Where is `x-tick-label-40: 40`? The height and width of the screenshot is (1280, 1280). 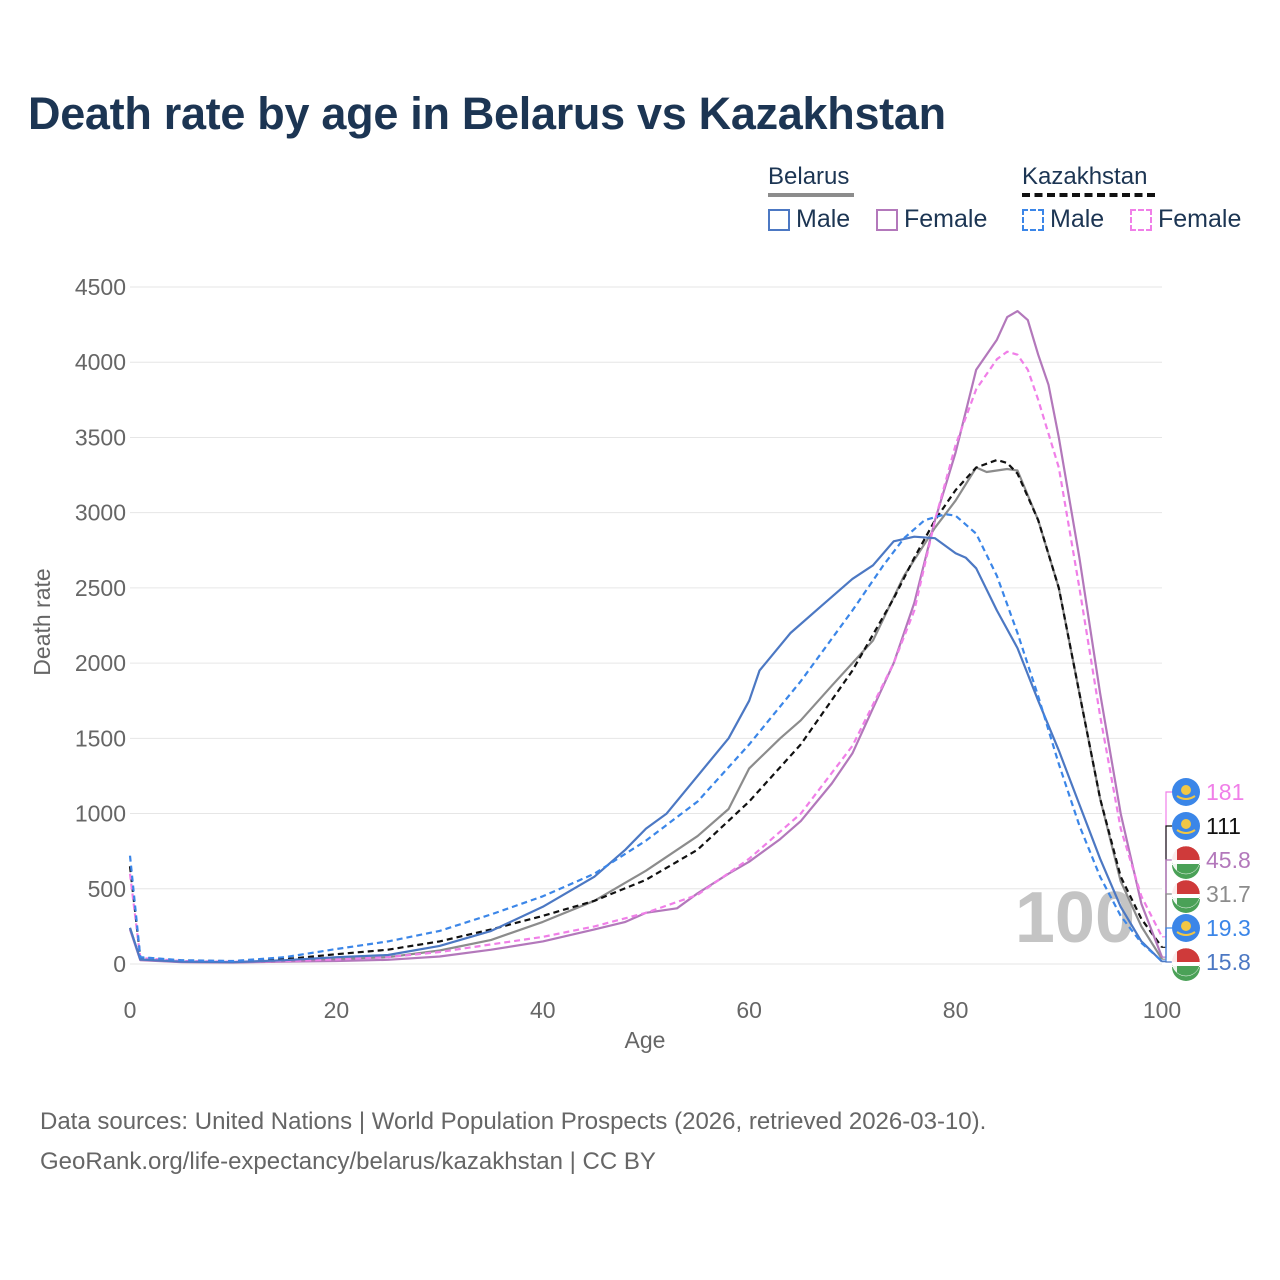
x-tick-label-40: 40 is located at coordinates (543, 1010).